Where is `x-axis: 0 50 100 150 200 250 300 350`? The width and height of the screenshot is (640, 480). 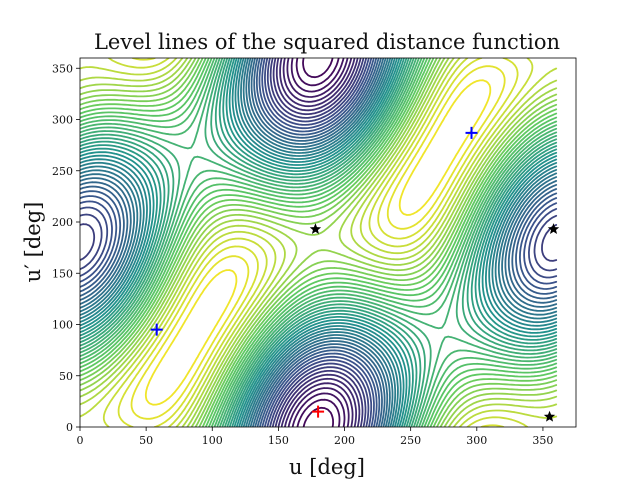
x-axis: 0 50 100 150 200 250 300 350 is located at coordinates (315, 437).